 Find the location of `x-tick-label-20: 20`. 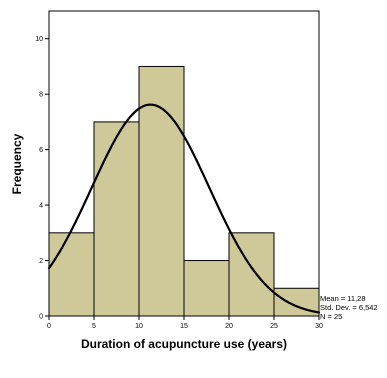

x-tick-label-20: 20 is located at coordinates (229, 326).